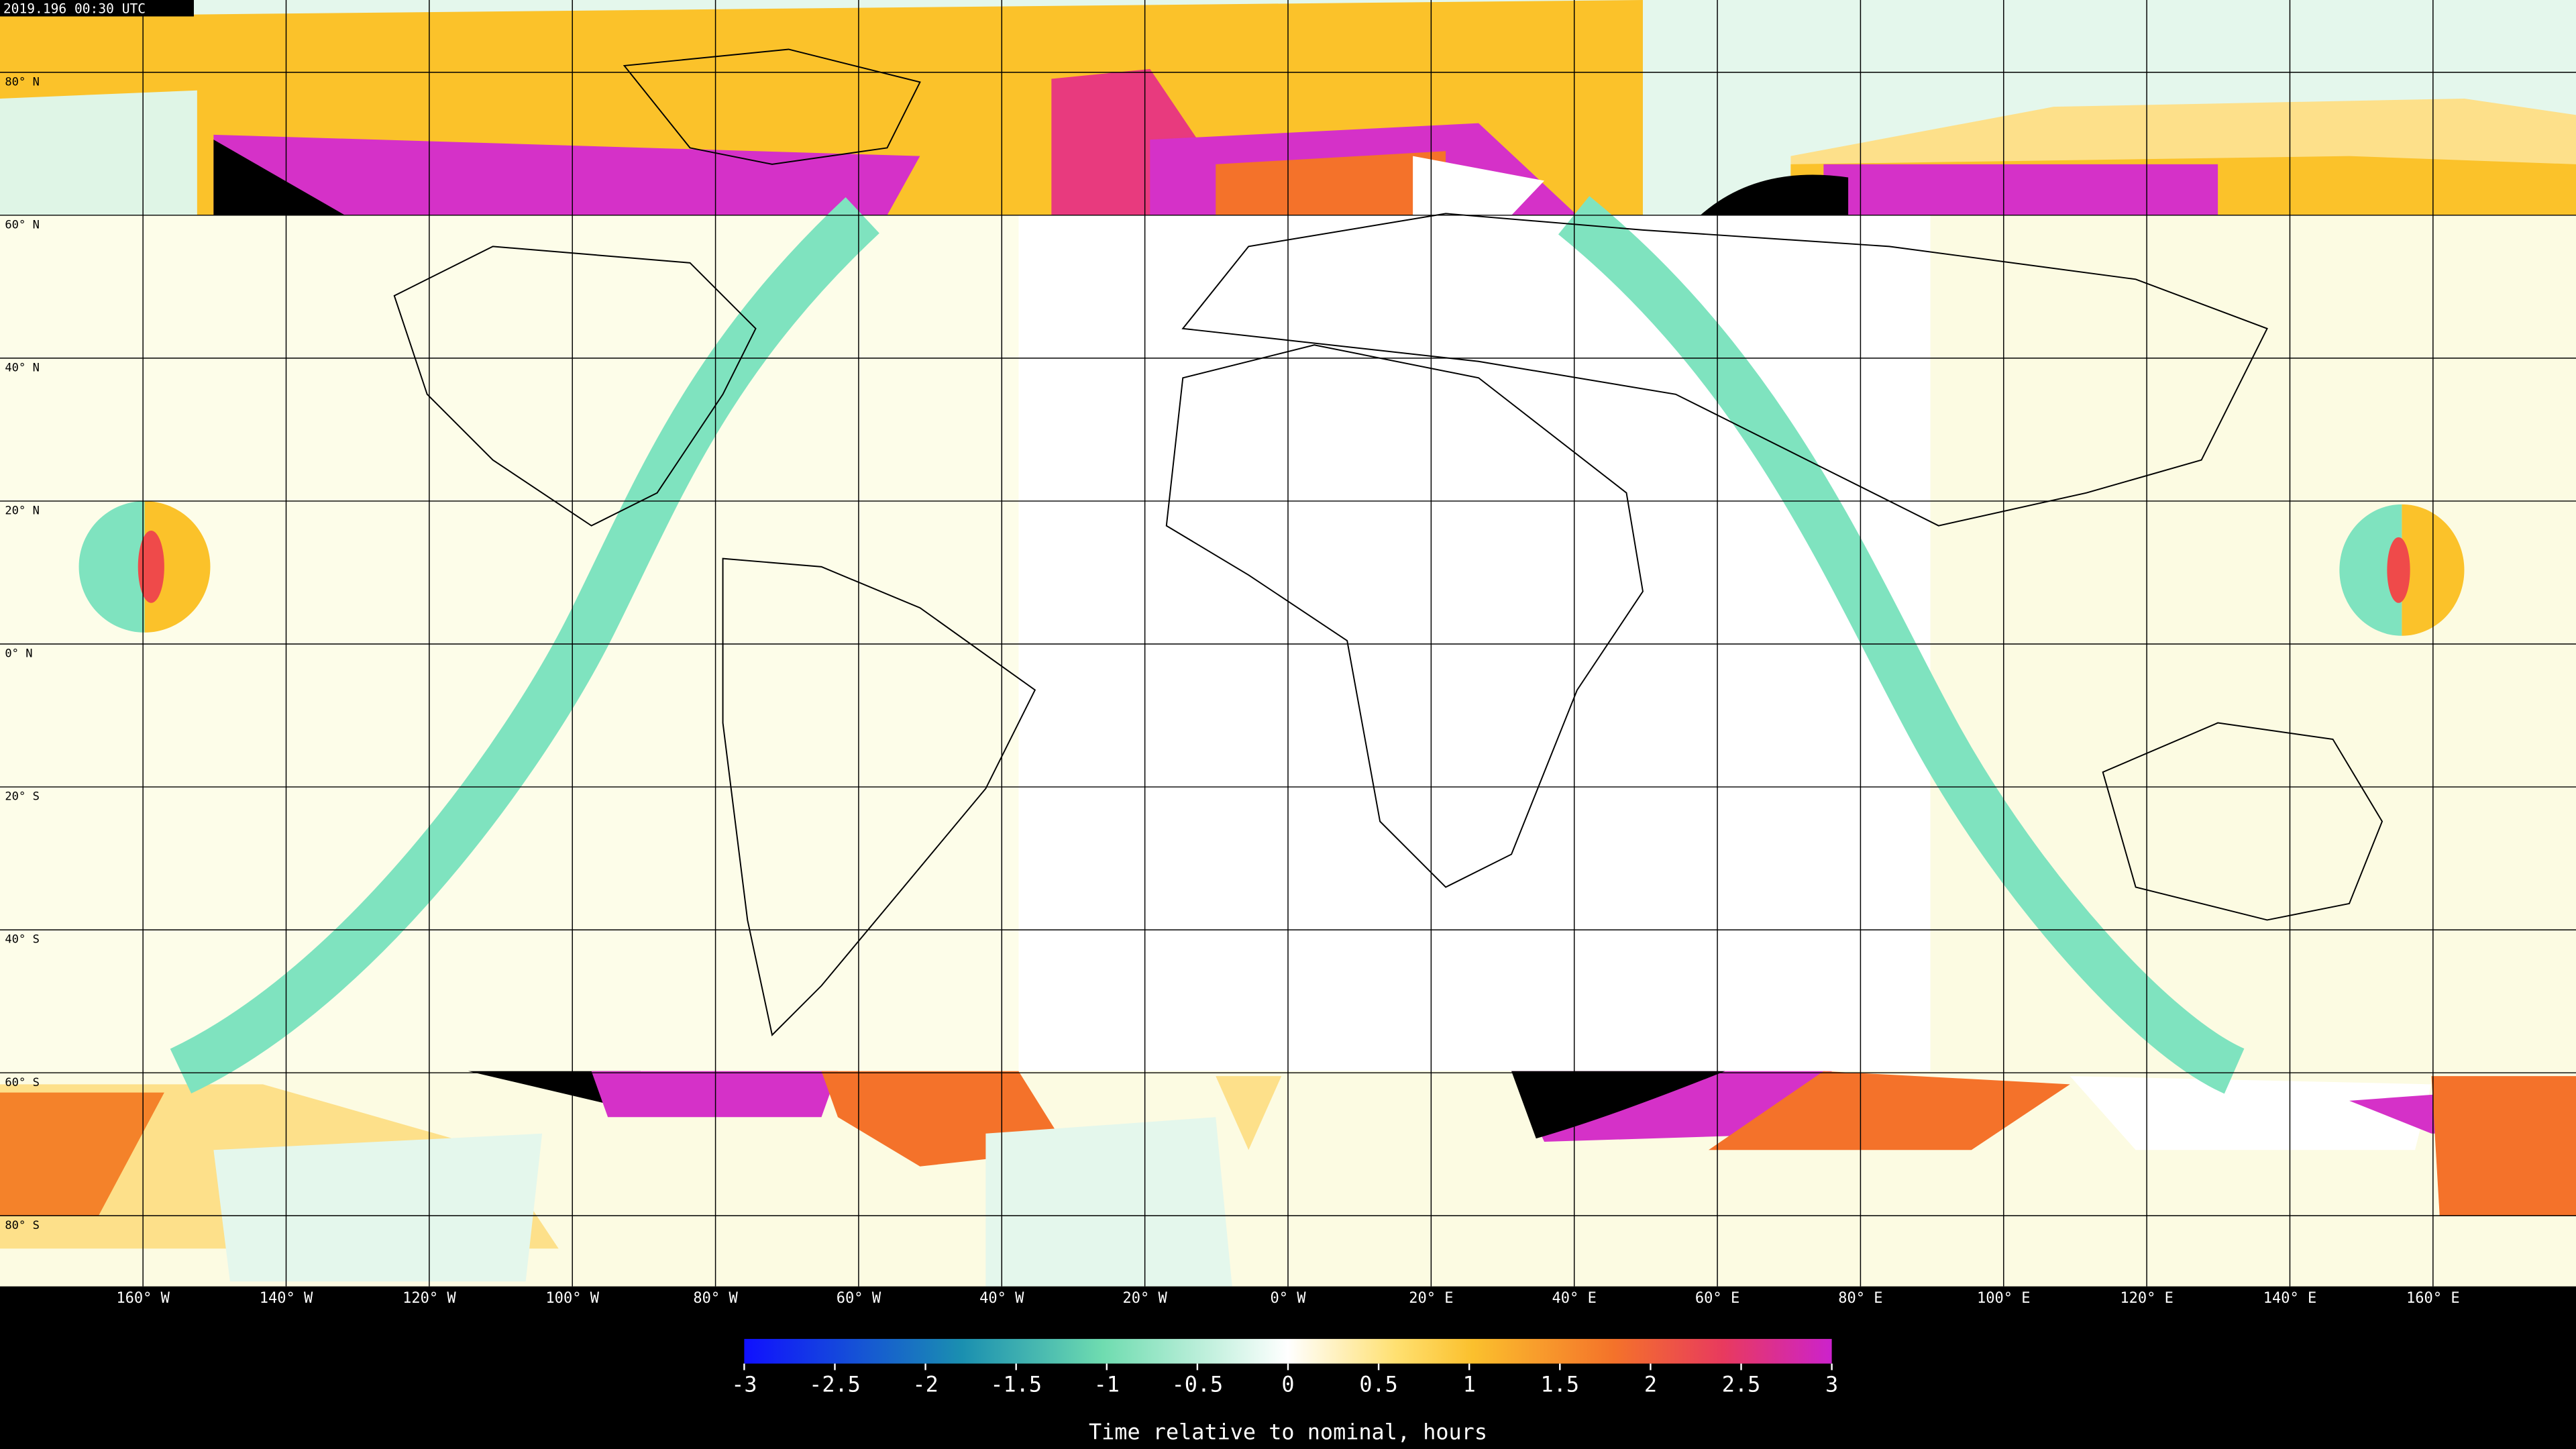  Describe the element at coordinates (22, 1082) in the screenshot. I see `latitude-label: 60° S` at that location.